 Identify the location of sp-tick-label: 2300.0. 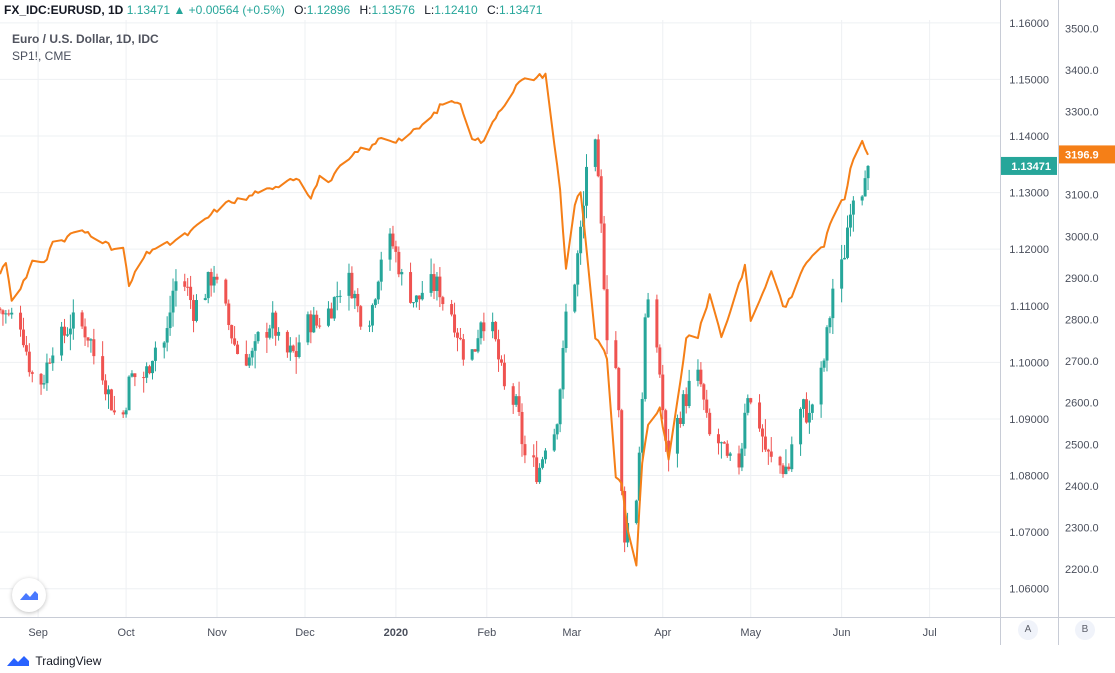
(1082, 529).